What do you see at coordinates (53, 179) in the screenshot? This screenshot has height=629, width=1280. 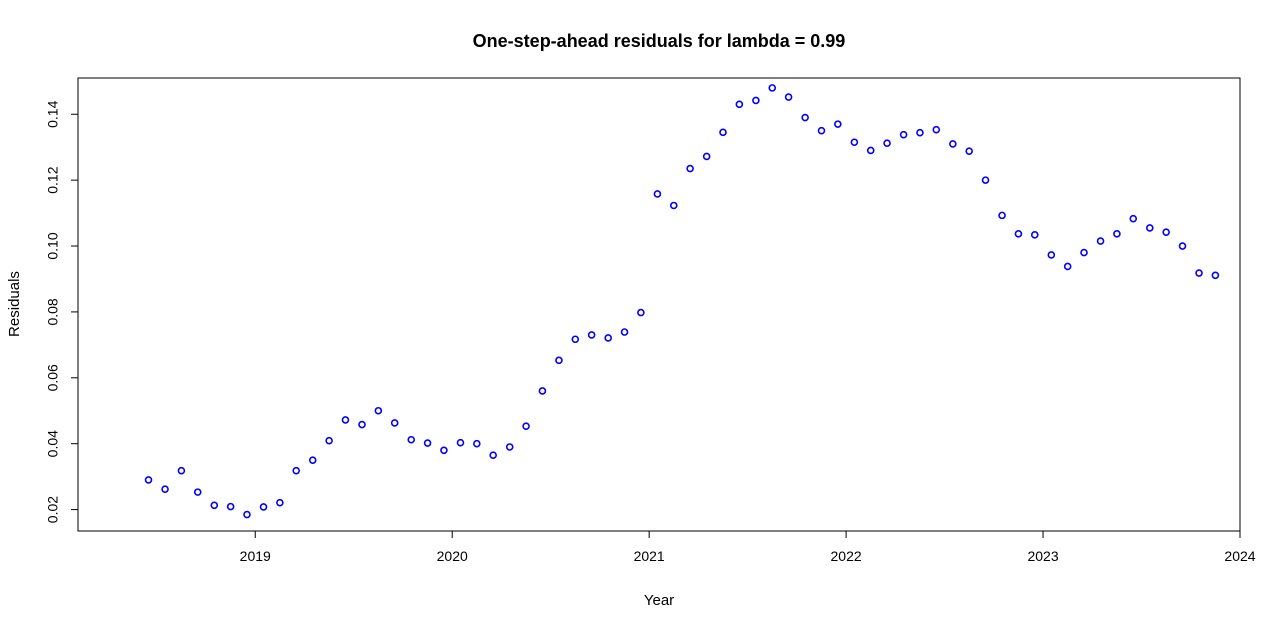 I see `y-tick-label: 0.12` at bounding box center [53, 179].